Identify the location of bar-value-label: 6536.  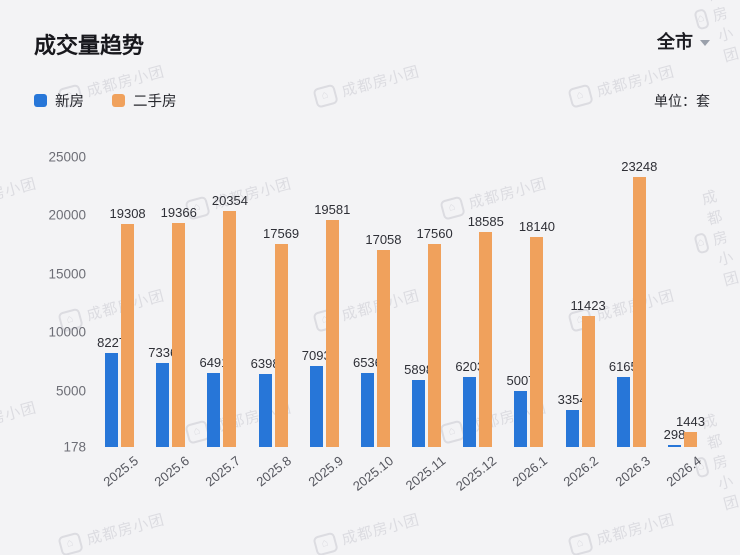
(367, 362).